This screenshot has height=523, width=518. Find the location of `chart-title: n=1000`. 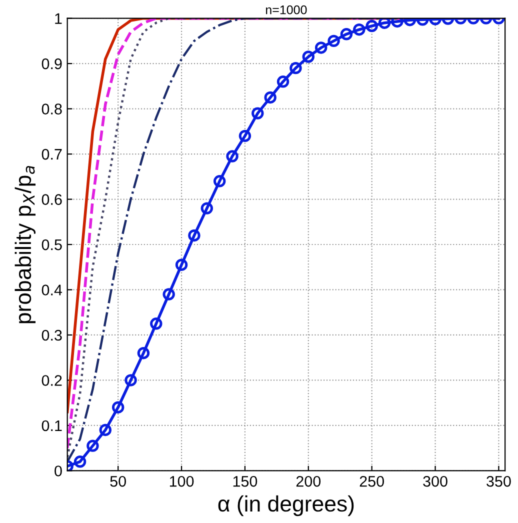

chart-title: n=1000 is located at coordinates (286, 9).